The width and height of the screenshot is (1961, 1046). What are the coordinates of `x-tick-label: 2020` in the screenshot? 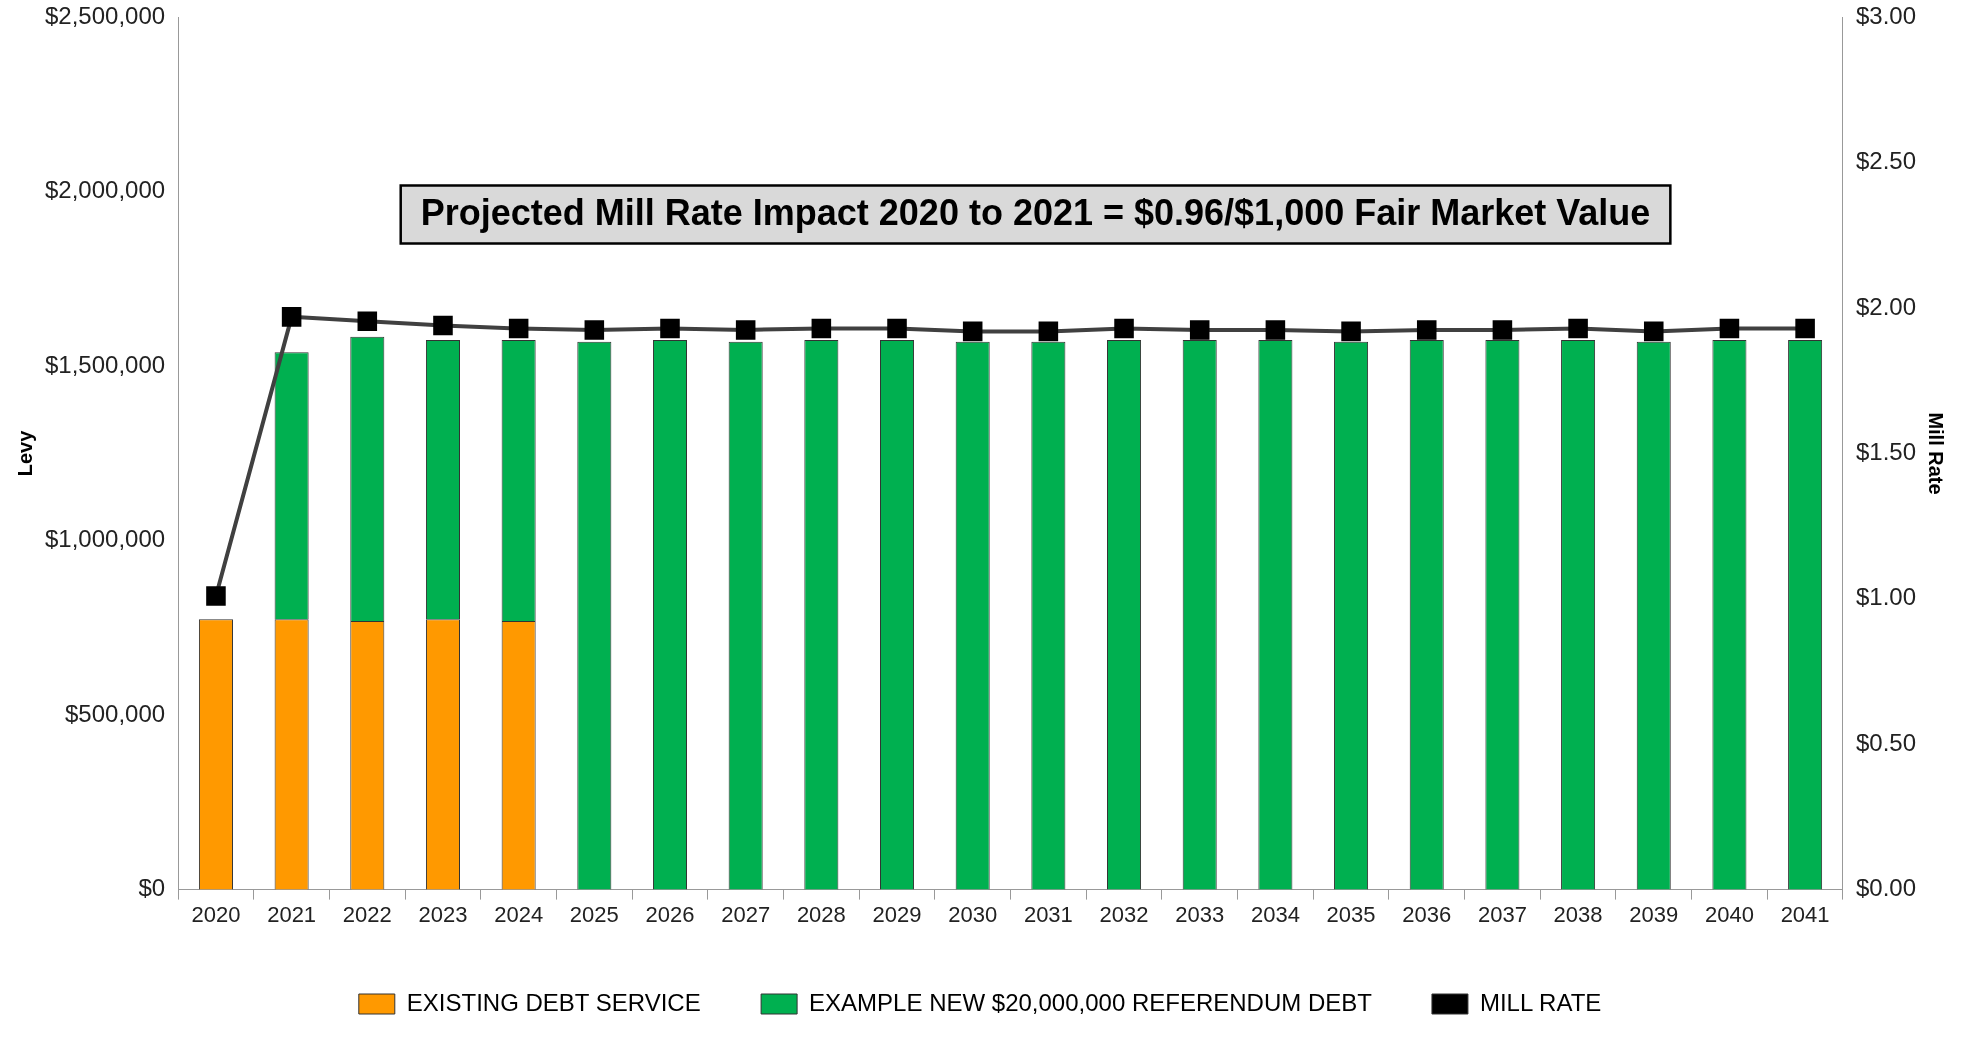 It's located at (216, 914).